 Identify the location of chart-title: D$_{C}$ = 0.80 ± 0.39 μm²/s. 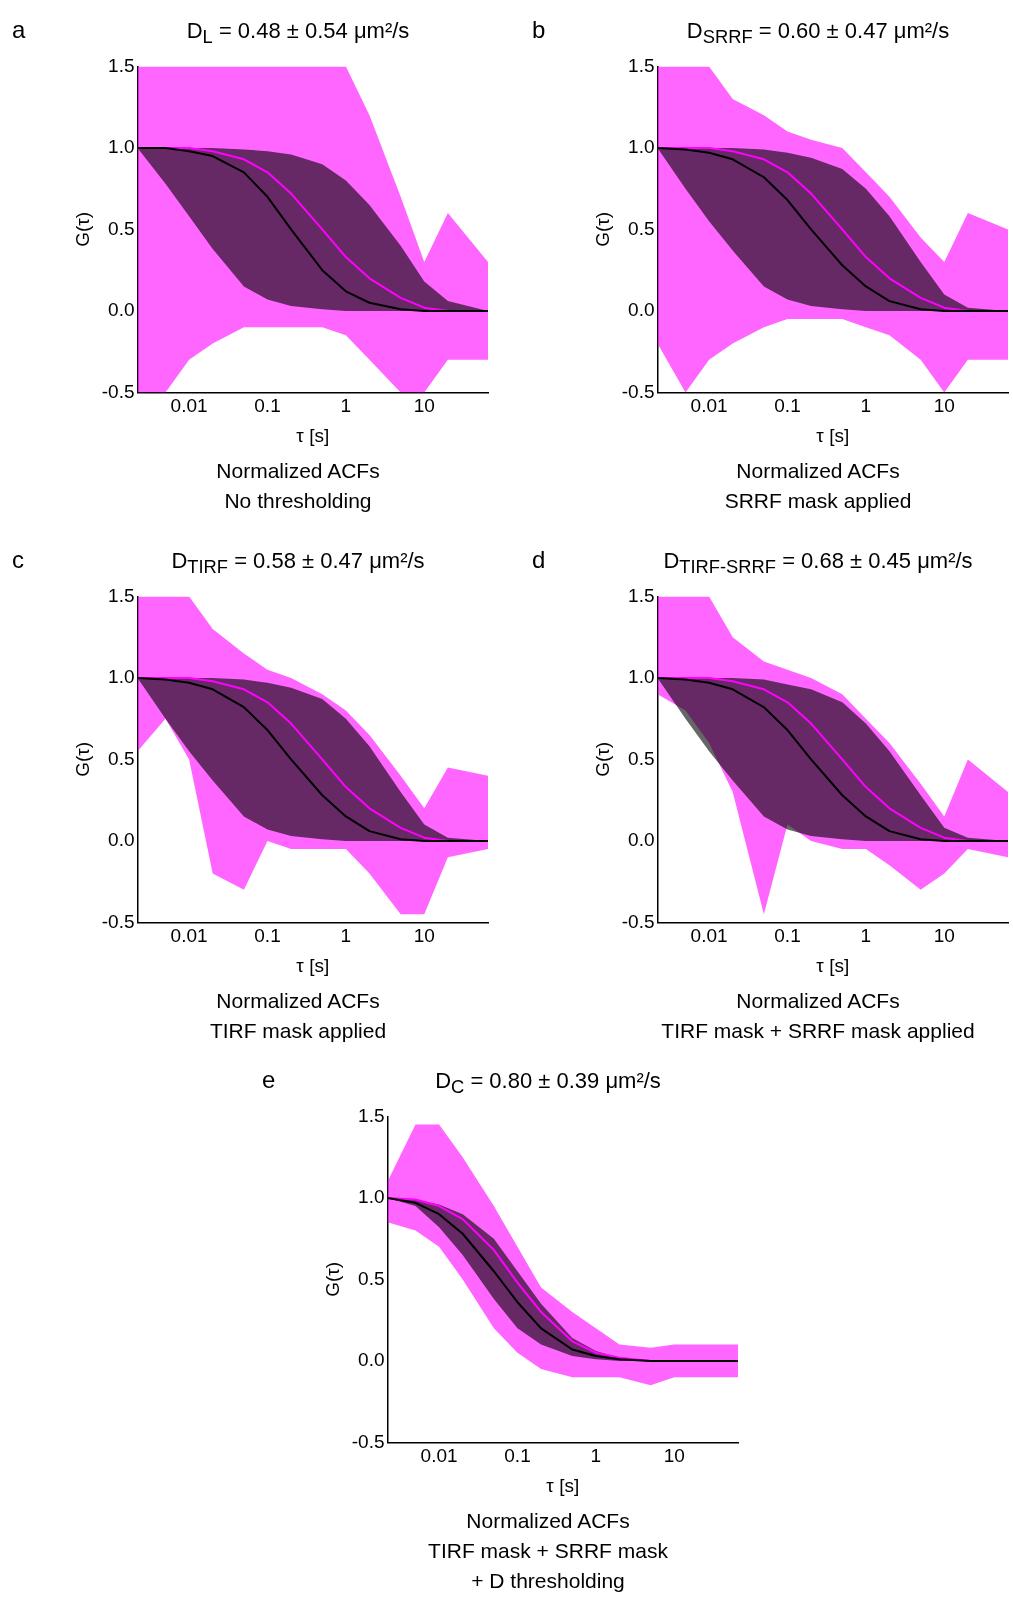
(548, 1083).